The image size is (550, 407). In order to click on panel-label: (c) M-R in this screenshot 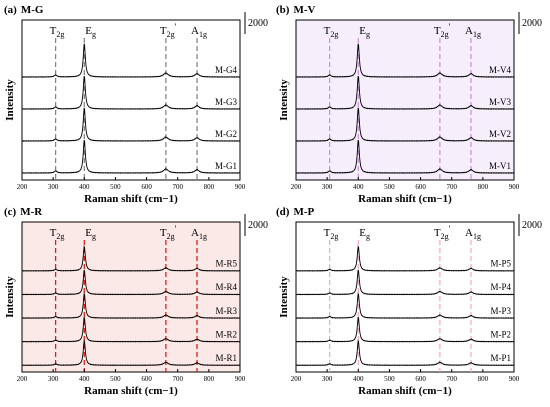, I will do `click(23, 212)`.